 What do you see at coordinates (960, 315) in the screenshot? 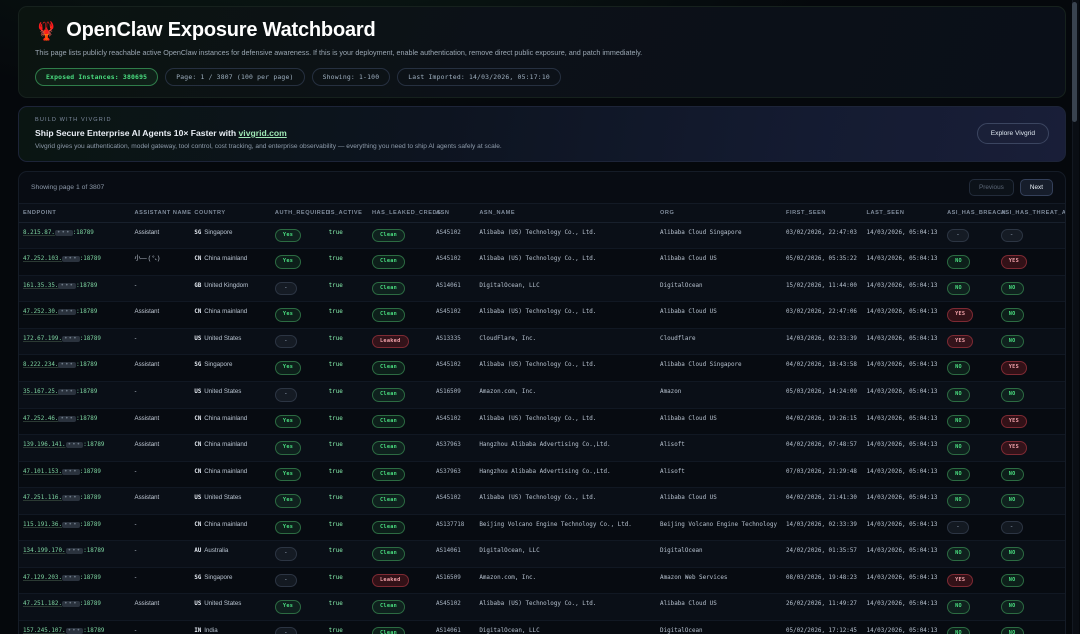
I see `asi-has-breach-badge: YES` at bounding box center [960, 315].